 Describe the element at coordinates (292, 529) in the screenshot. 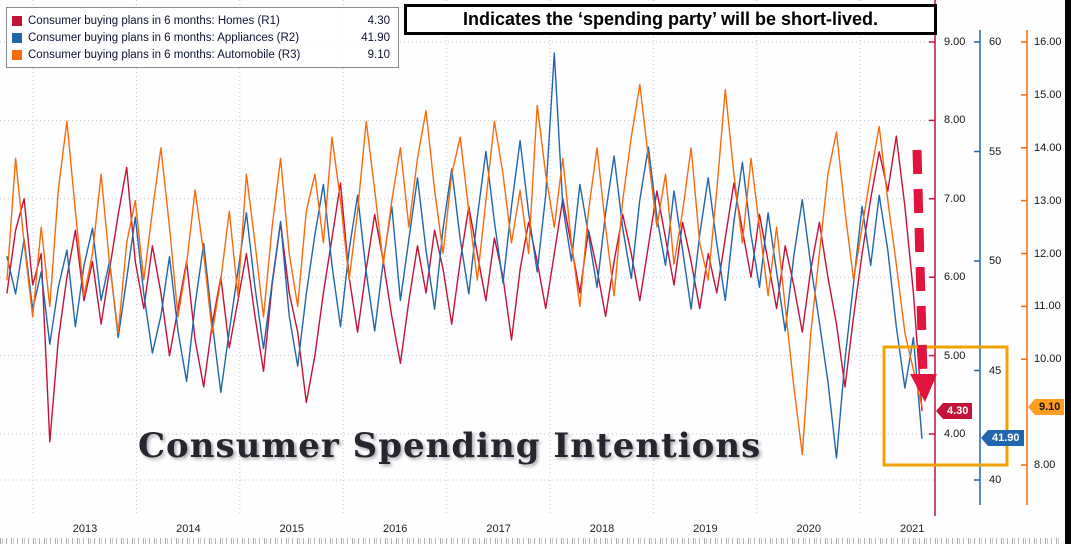

I see `year-label-2015: 2015` at that location.